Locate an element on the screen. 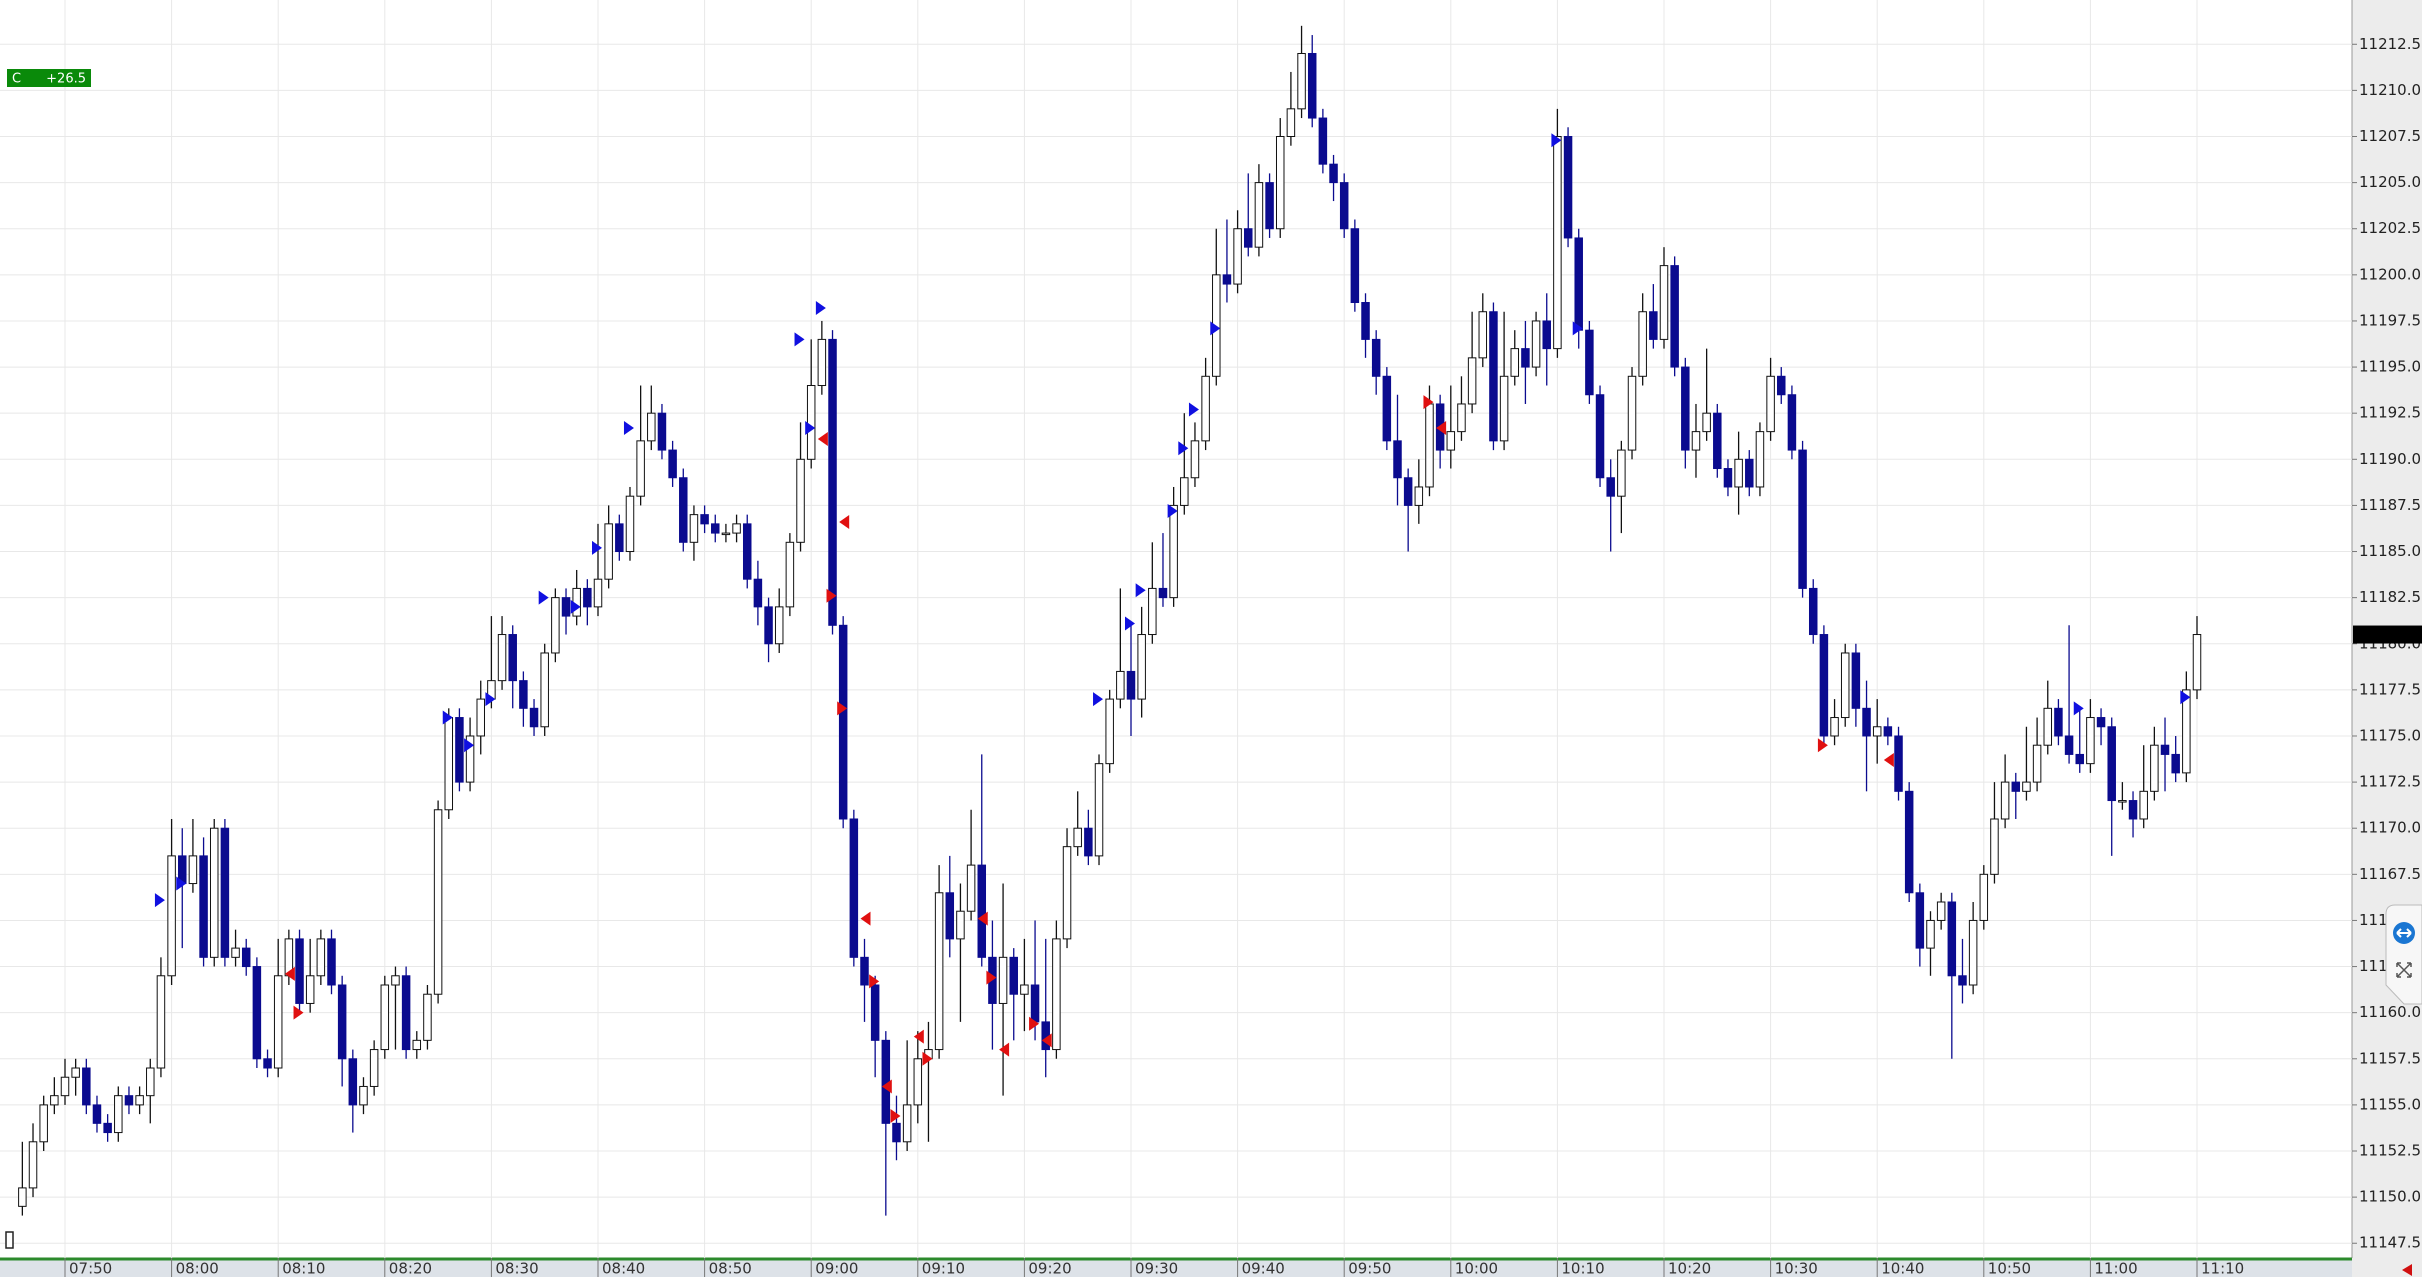  x-tick-label: 10:40 is located at coordinates (1902, 1268).